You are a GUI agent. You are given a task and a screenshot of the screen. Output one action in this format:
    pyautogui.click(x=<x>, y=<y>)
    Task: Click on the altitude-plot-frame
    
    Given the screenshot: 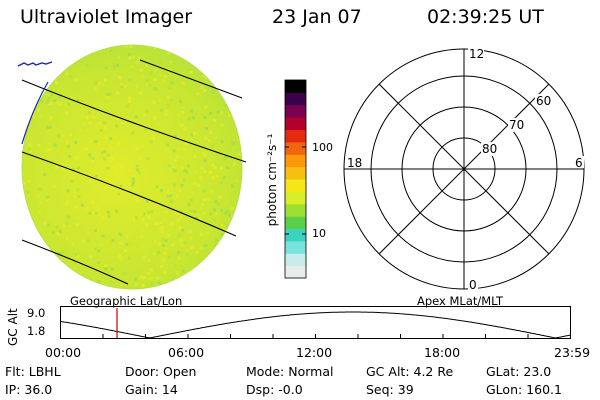 What is the action you would take?
    pyautogui.click(x=315, y=322)
    